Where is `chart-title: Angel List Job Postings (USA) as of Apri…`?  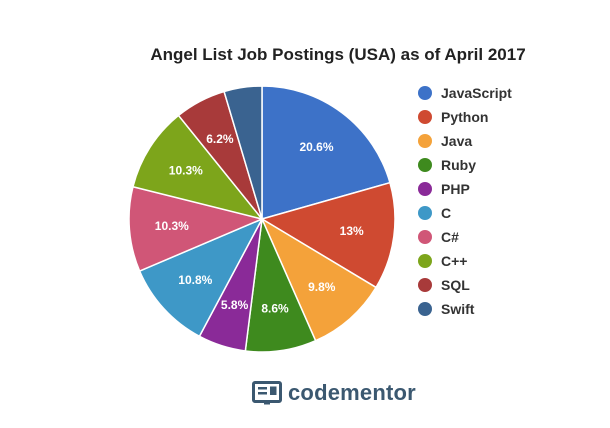 chart-title: Angel List Job Postings (USA) as of Apri… is located at coordinates (337, 54).